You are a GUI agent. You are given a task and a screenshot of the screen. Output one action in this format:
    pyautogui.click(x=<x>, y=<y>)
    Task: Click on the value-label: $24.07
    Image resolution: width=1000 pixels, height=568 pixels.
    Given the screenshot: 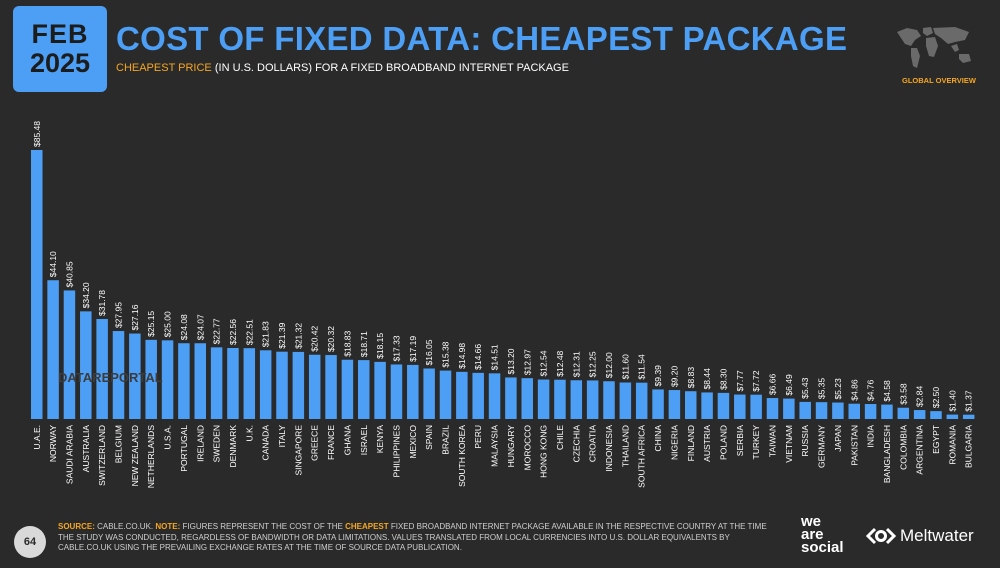 What is the action you would take?
    pyautogui.click(x=200, y=327)
    